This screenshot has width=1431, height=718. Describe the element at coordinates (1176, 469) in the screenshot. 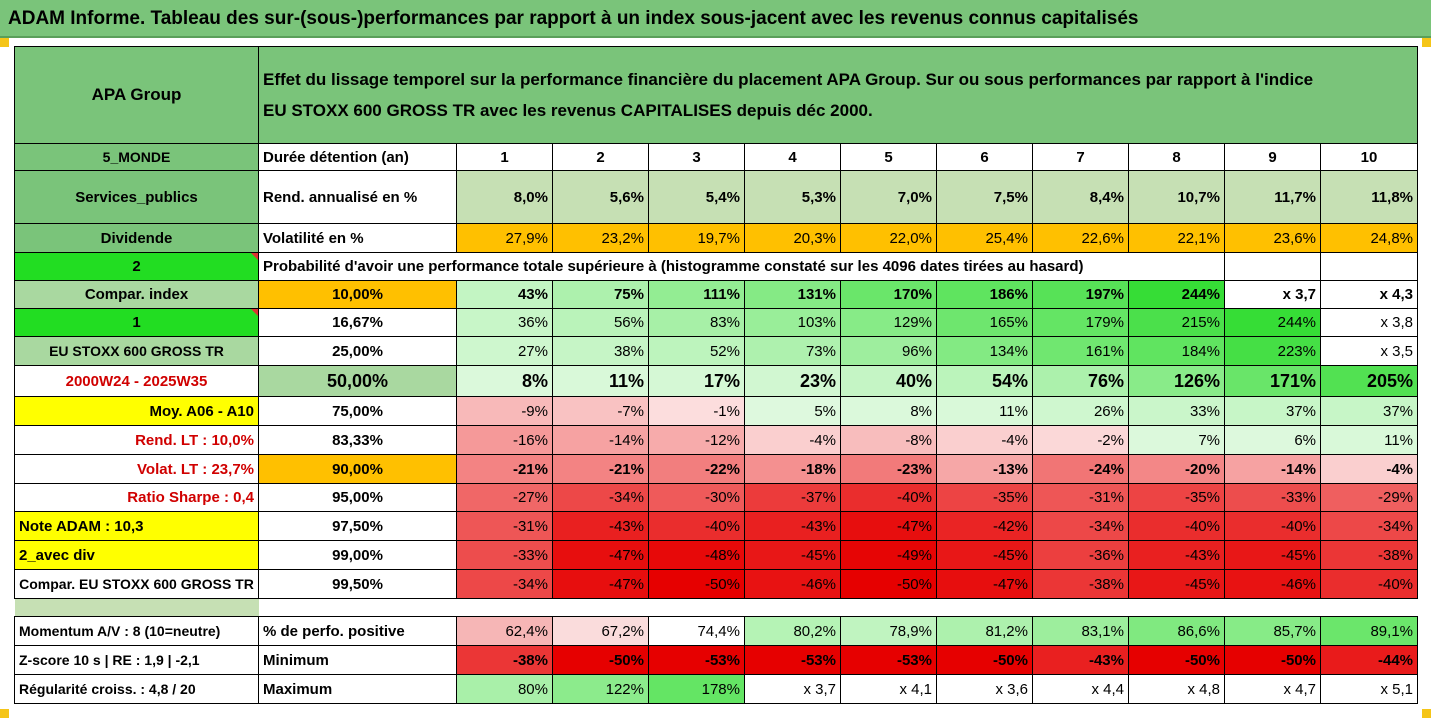

I see `performance-cell: -20%` at that location.